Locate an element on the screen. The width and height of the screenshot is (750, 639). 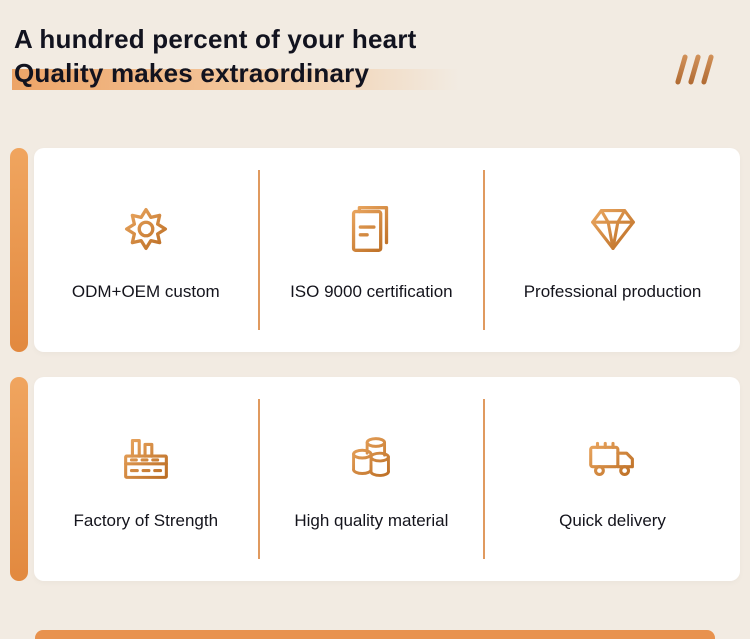
feature-professional-production: Professional production is located at coordinates (612, 250).